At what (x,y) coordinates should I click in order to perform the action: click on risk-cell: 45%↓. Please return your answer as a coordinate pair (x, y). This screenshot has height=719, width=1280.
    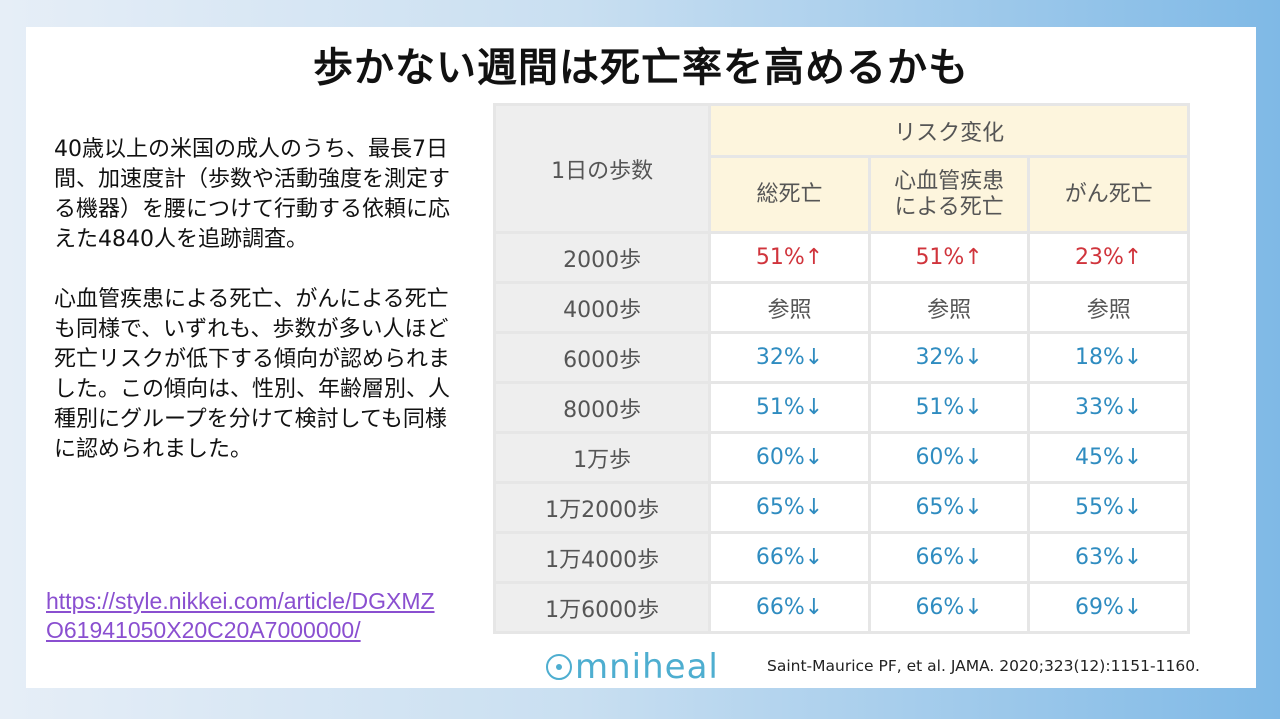
    Looking at the image, I should click on (1108, 457).